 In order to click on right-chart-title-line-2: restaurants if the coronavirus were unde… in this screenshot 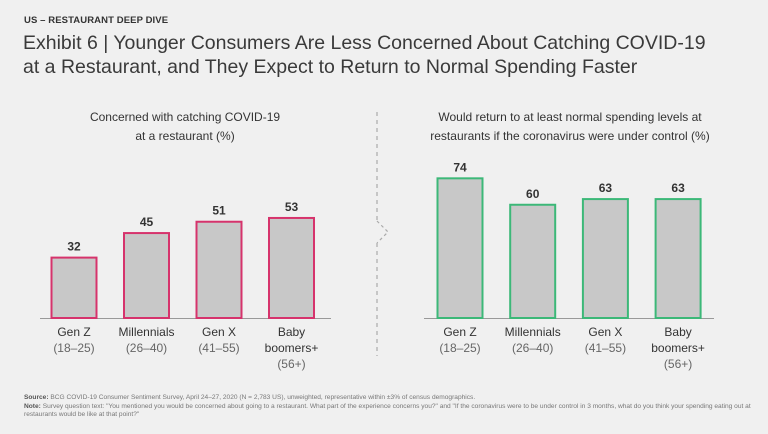, I will do `click(570, 136)`.